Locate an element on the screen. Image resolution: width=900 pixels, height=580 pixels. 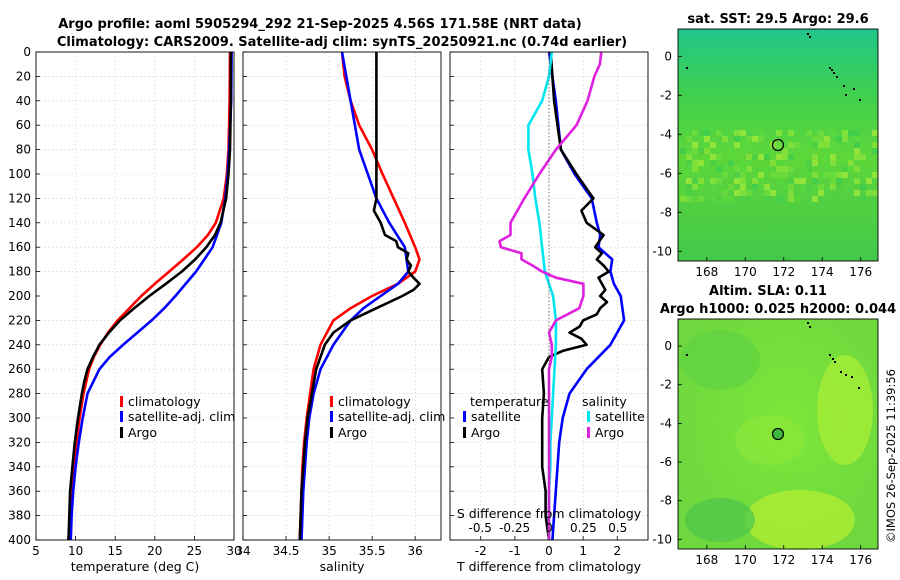
y-tick-label: 200 is located at coordinates (19, 296).